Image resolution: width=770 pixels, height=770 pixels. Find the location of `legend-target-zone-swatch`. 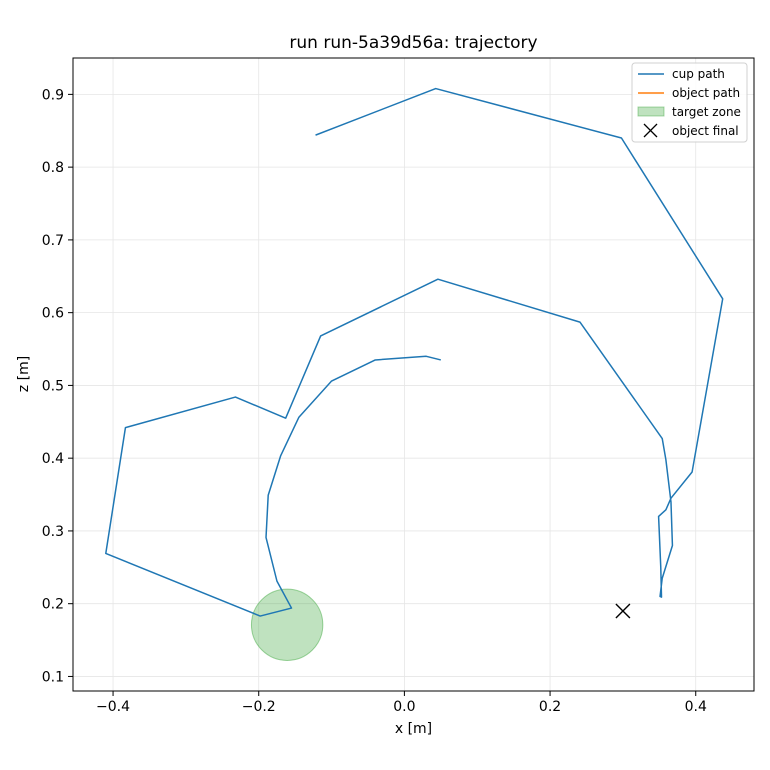

legend-target-zone-swatch is located at coordinates (651, 111).